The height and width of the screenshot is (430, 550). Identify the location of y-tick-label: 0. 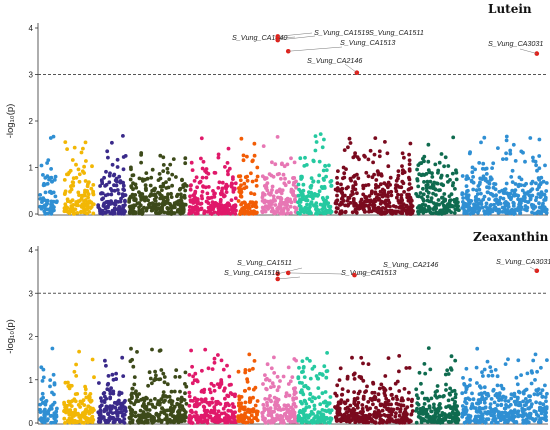
(31, 423).